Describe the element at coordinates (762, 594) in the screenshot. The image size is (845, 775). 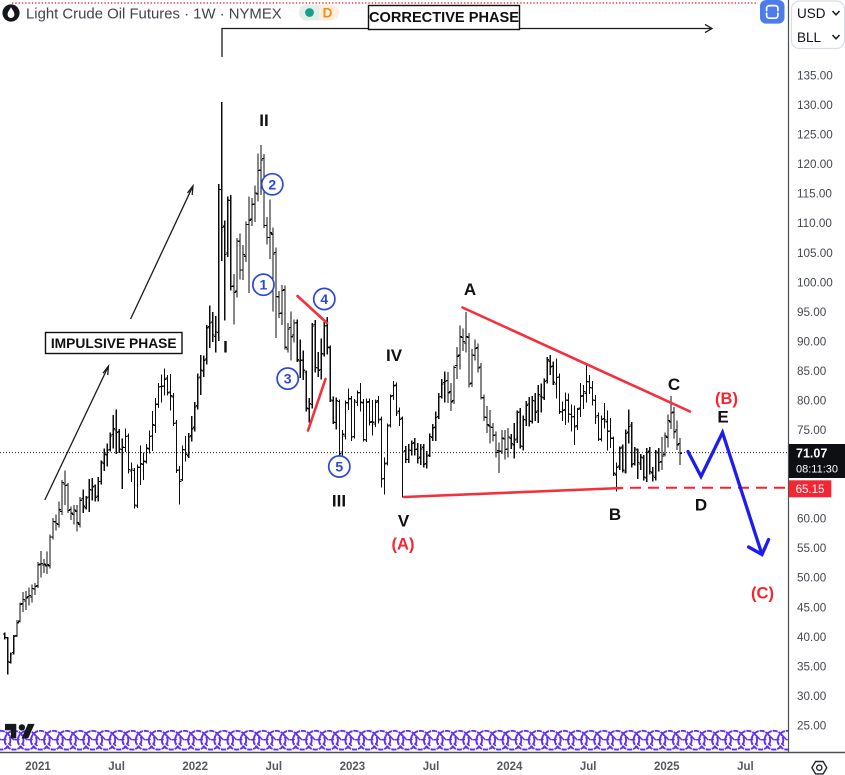
I see `svg-text: (C)` at that location.